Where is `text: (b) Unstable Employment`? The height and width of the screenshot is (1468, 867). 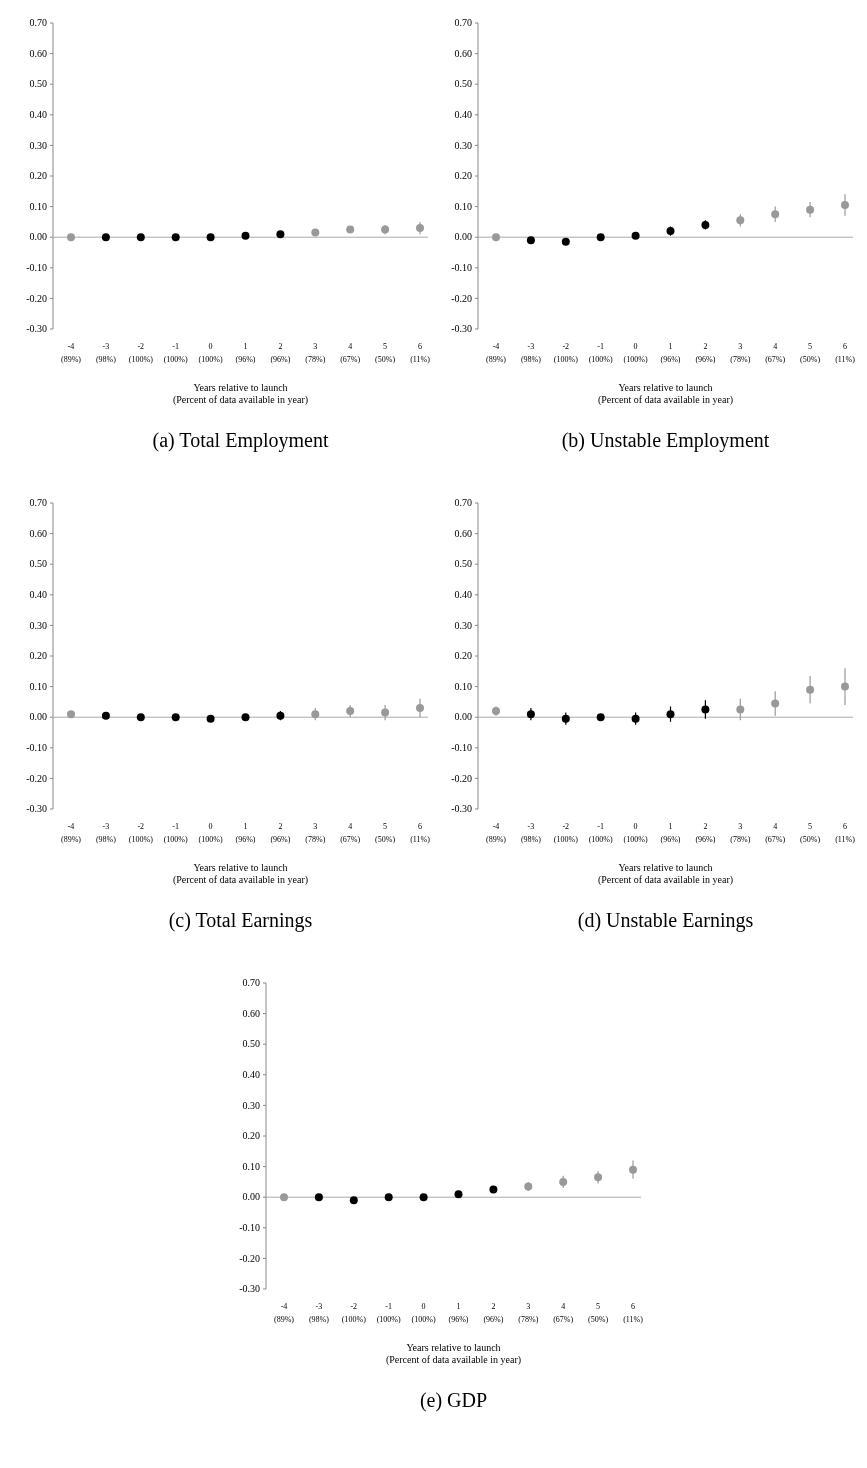
text: (b) Unstable Employment is located at coordinates (665, 440).